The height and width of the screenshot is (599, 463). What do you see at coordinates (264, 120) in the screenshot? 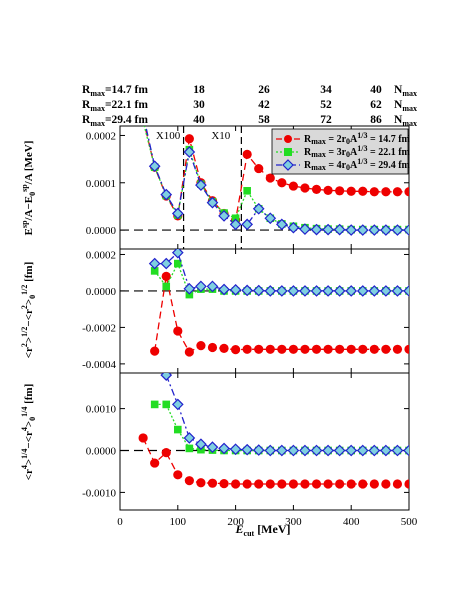
I see `header-row-3-n2: 58` at bounding box center [264, 120].